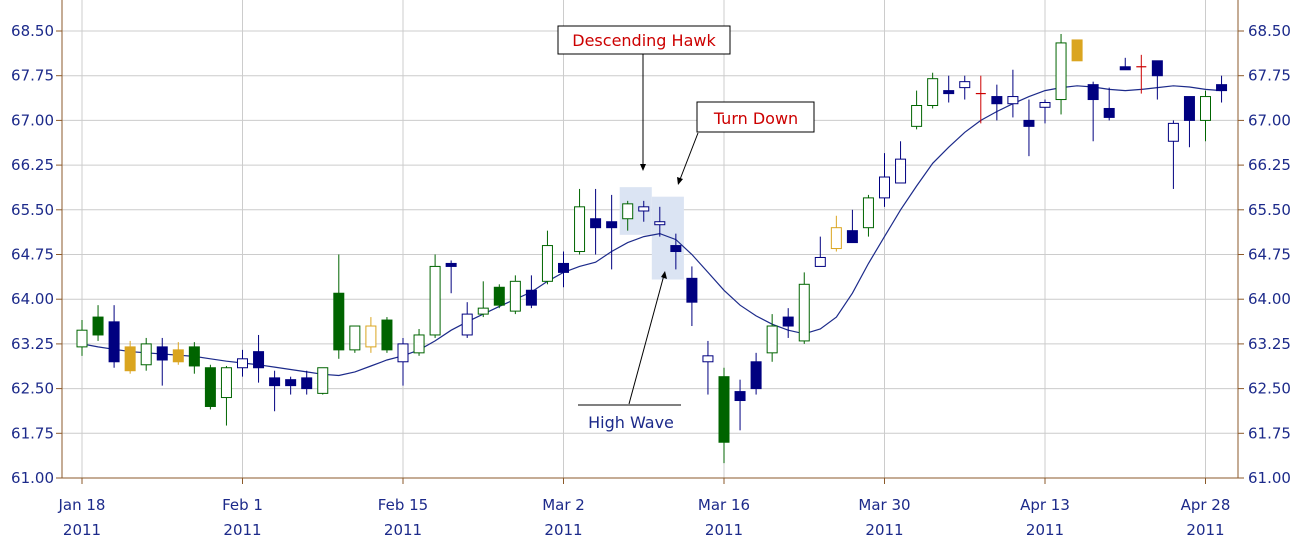 The width and height of the screenshot is (1302, 542). What do you see at coordinates (643, 167) in the screenshot?
I see `descending-hawk-arrowhead` at bounding box center [643, 167].